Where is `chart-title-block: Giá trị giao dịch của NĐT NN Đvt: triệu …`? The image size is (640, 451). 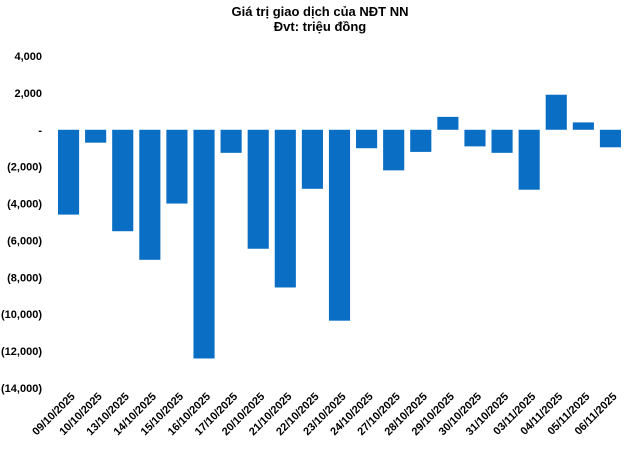 chart-title-block: Giá trị giao dịch của NĐT NN Đvt: triệu … is located at coordinates (320, 19).